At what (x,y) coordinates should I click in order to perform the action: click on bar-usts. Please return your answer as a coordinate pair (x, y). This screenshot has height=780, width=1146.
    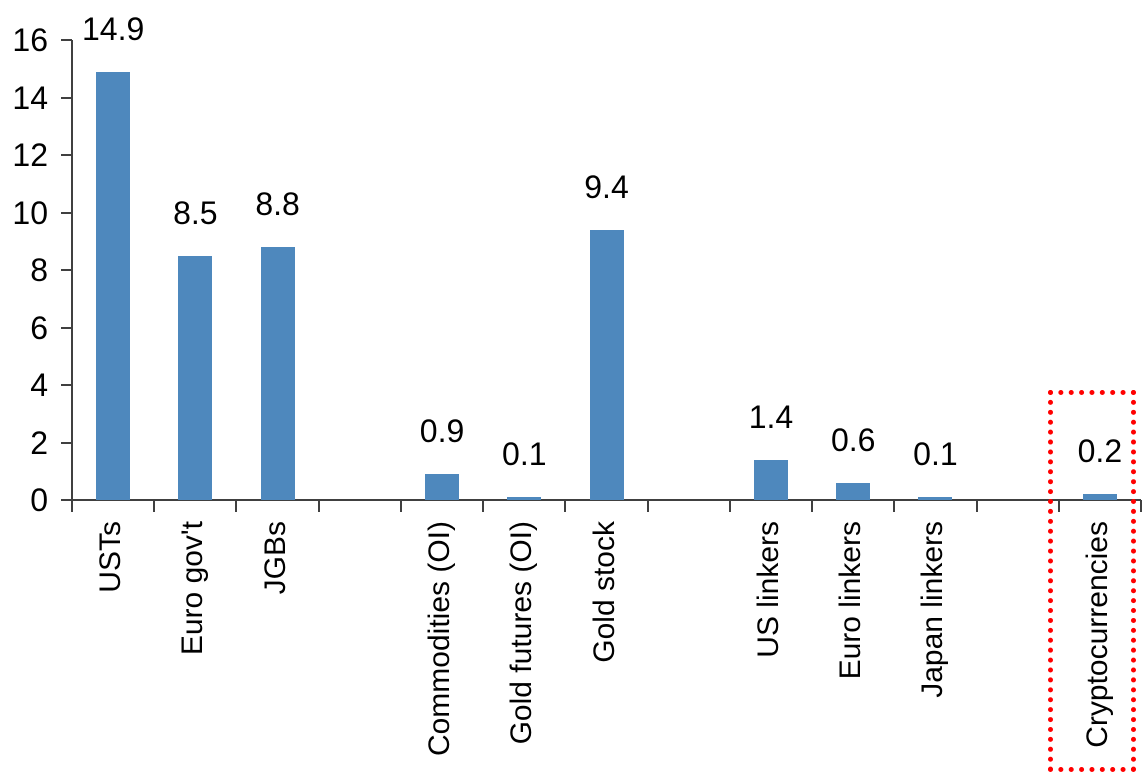
    Looking at the image, I should click on (113, 285).